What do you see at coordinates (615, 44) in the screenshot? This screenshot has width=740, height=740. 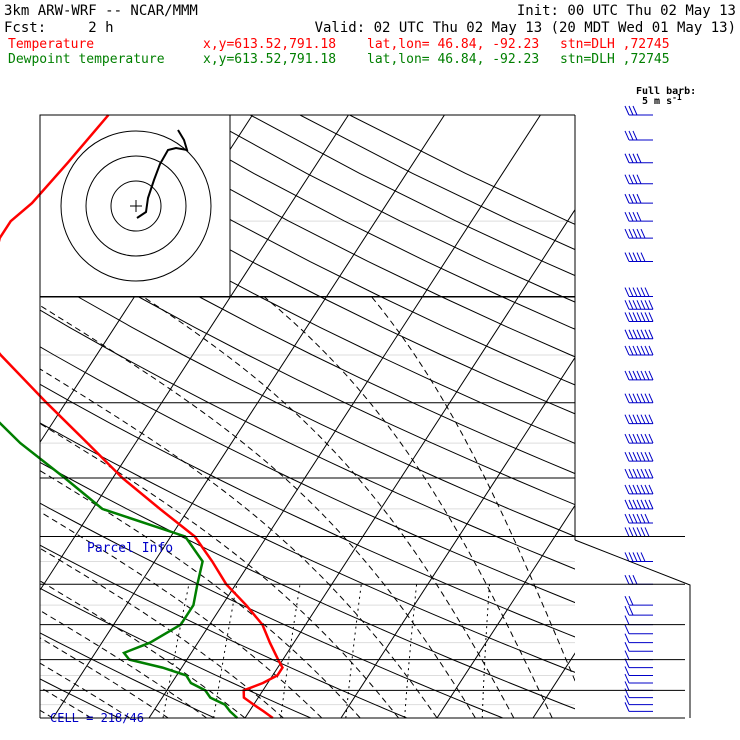 I see `legend-temperature-stn: stn=DLH ,72745` at bounding box center [615, 44].